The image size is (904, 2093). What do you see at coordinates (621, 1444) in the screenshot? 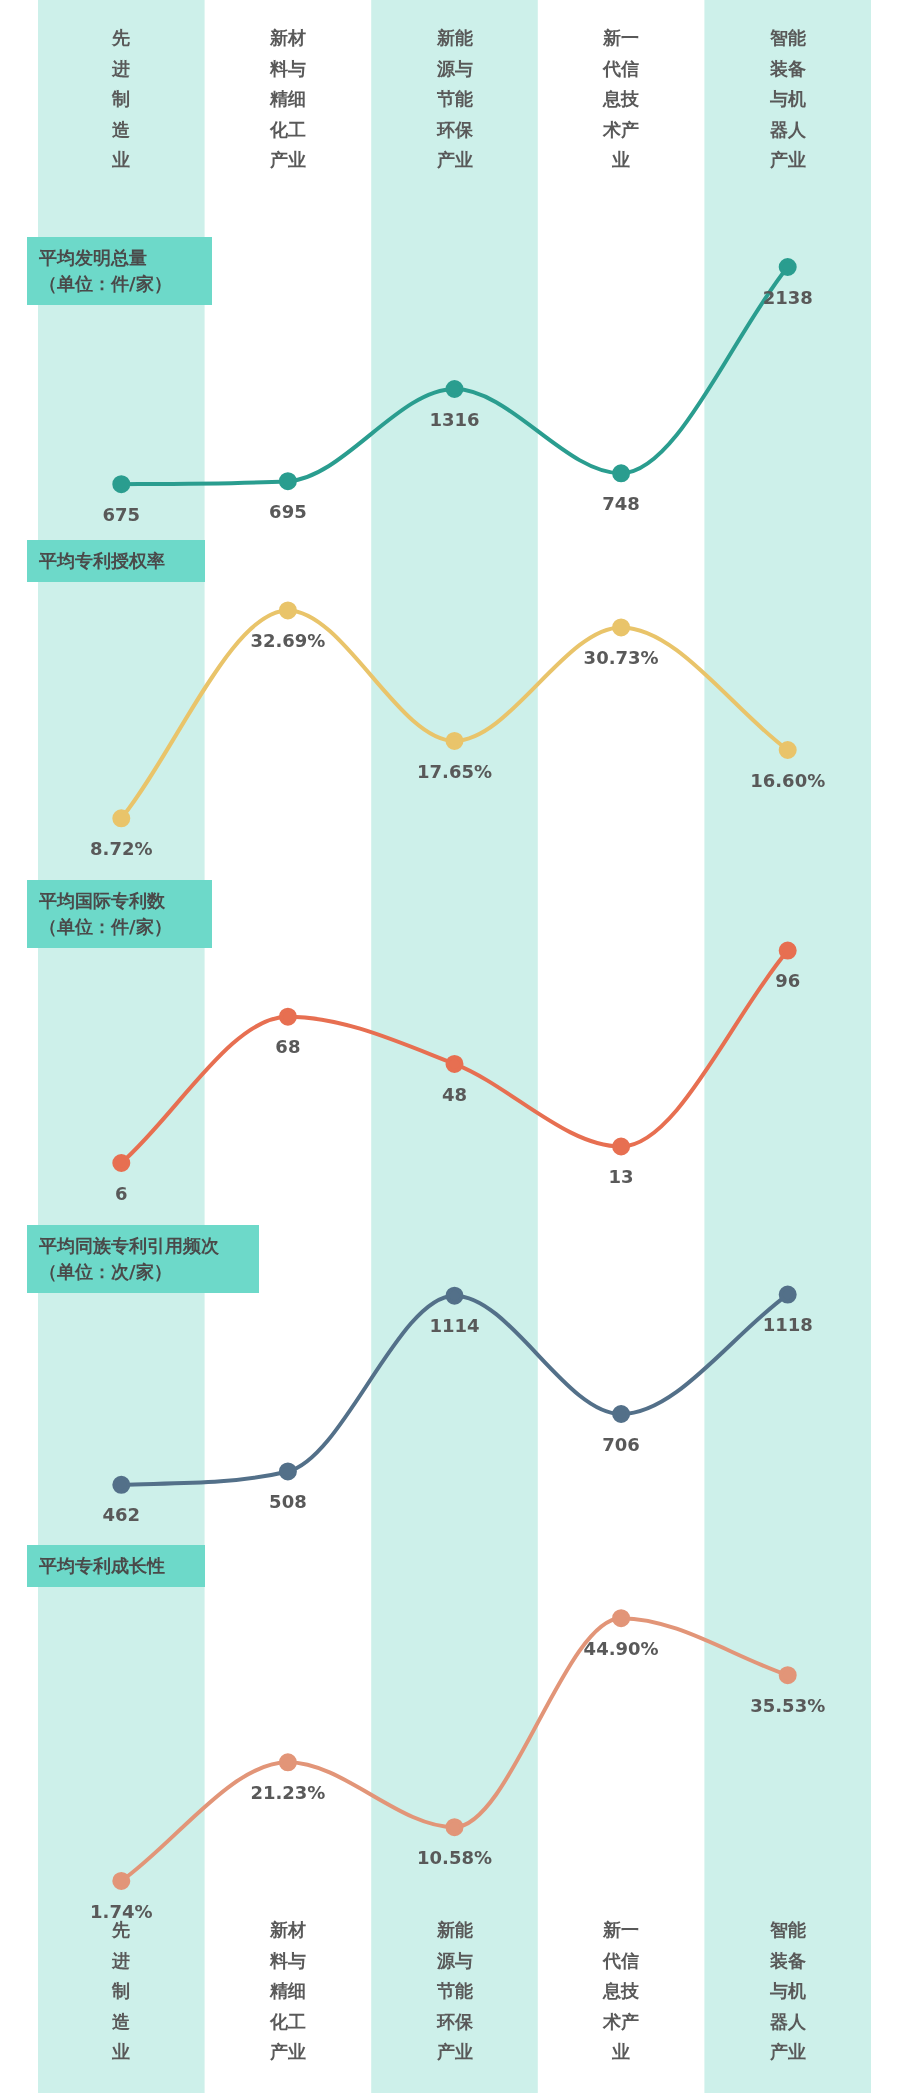
I see `data-label: 706` at bounding box center [621, 1444].